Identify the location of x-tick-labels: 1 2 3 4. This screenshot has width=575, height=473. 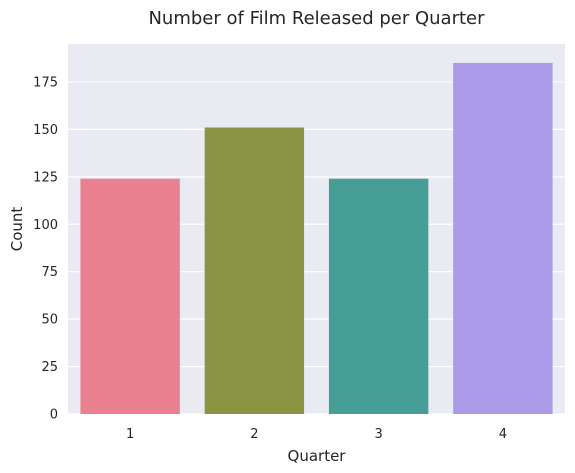
(316, 434).